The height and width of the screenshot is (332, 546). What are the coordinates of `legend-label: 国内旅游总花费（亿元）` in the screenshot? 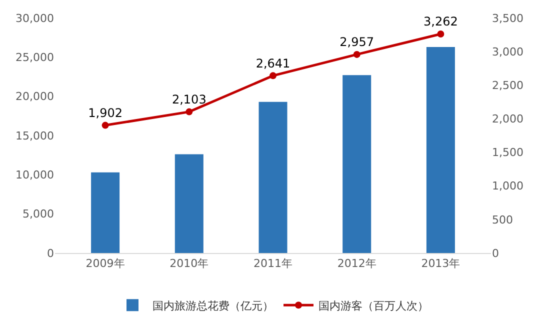 It's located at (213, 305).